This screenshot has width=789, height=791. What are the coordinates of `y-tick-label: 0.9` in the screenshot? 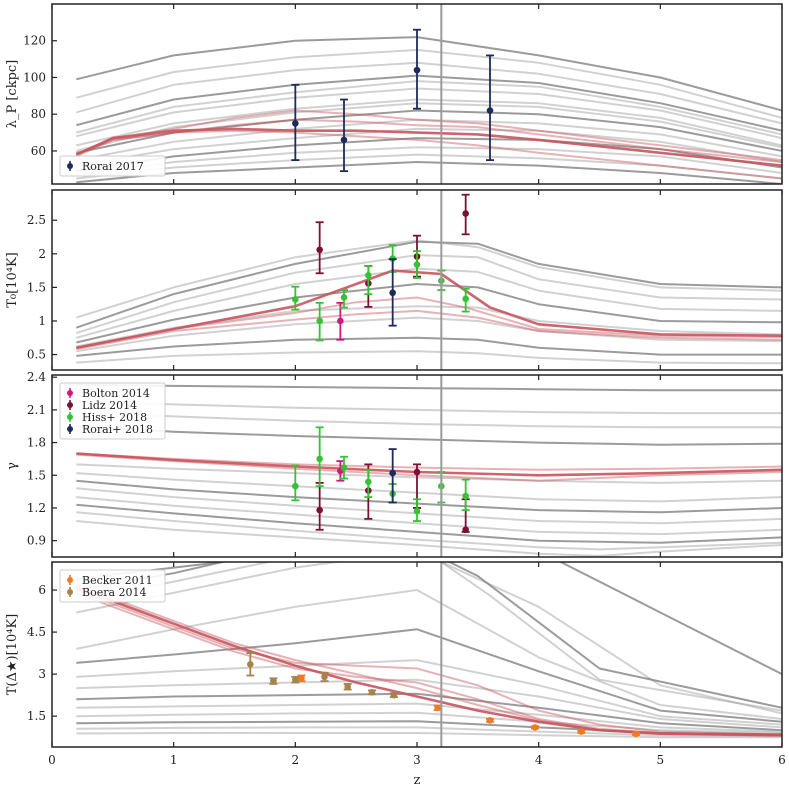 It's located at (36, 541).